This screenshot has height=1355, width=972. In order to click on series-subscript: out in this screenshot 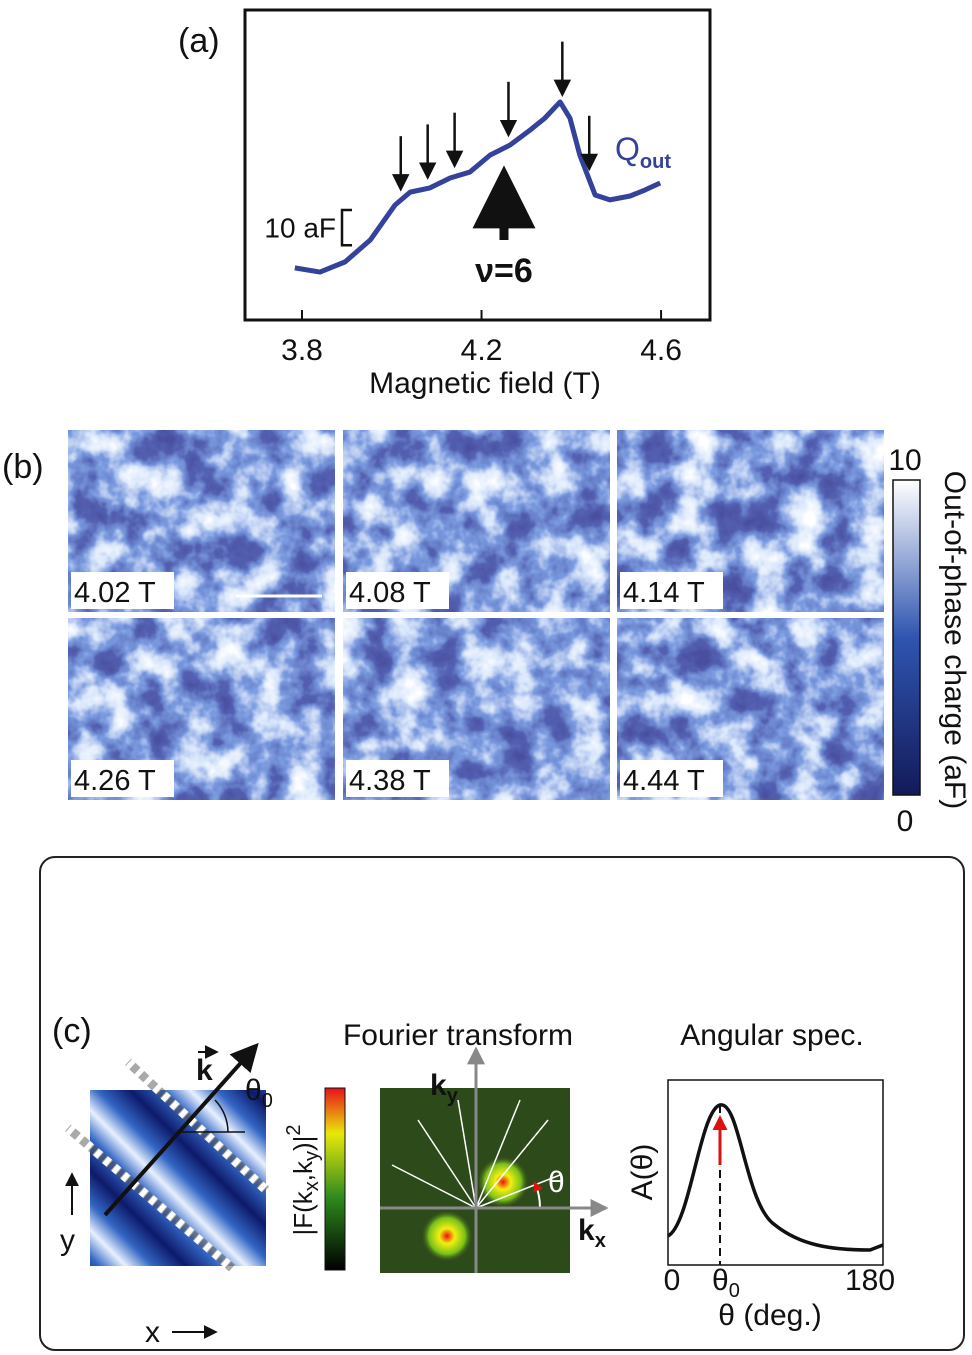, I will do `click(655, 162)`.